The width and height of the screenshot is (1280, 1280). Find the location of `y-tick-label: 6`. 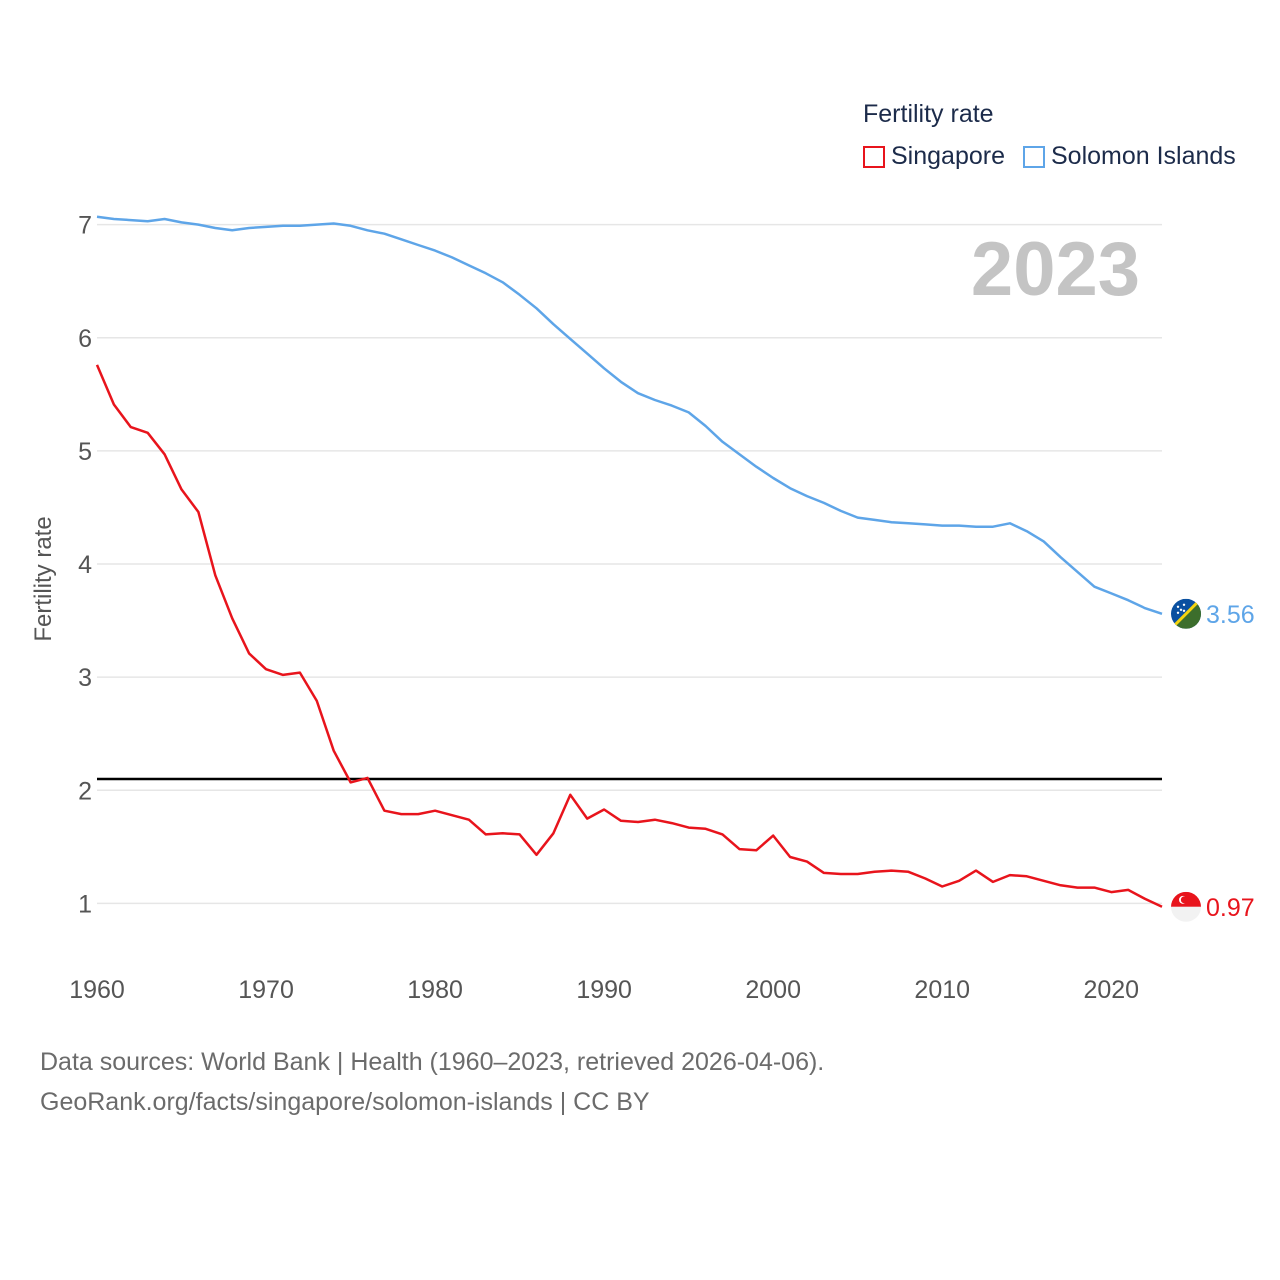

y-tick-label: 6 is located at coordinates (85, 339).